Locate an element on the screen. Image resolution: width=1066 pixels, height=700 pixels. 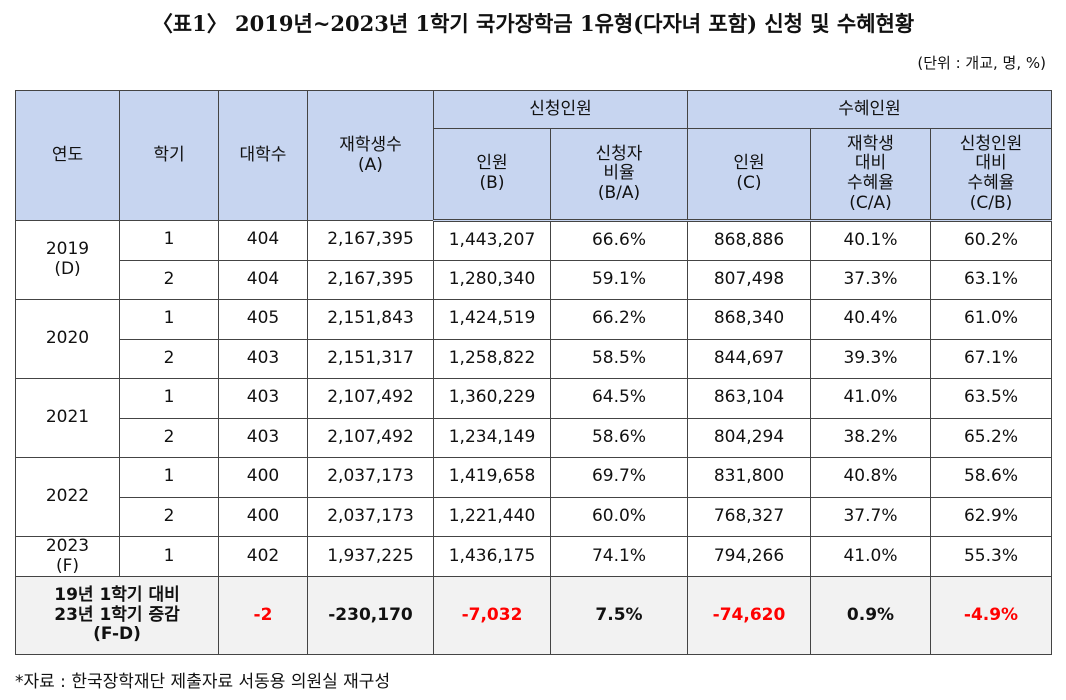
data-cell: 40.8% is located at coordinates (870, 477).